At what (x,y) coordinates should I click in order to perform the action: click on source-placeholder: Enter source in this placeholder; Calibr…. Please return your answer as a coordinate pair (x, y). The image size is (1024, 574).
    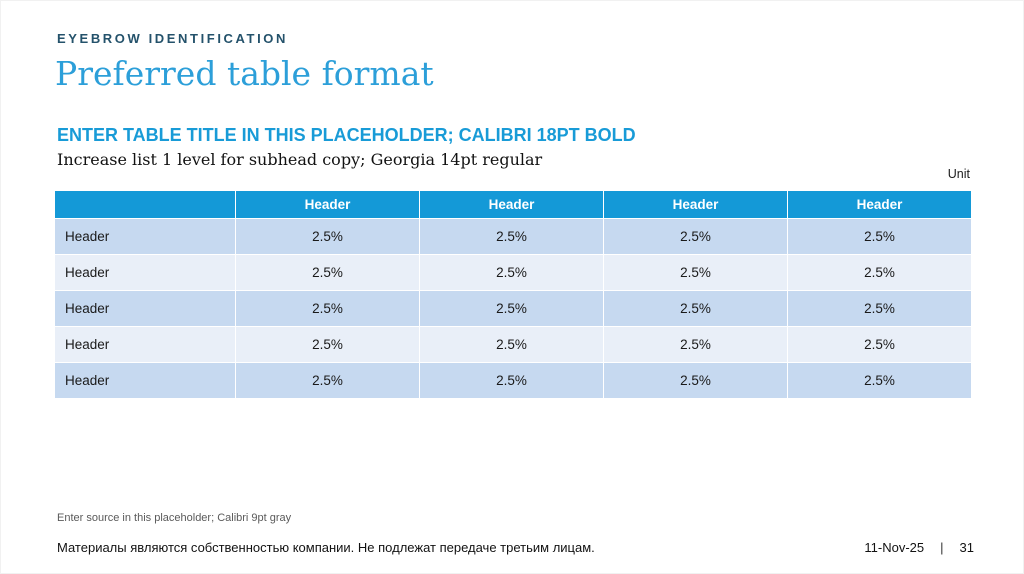
    Looking at the image, I should click on (174, 518).